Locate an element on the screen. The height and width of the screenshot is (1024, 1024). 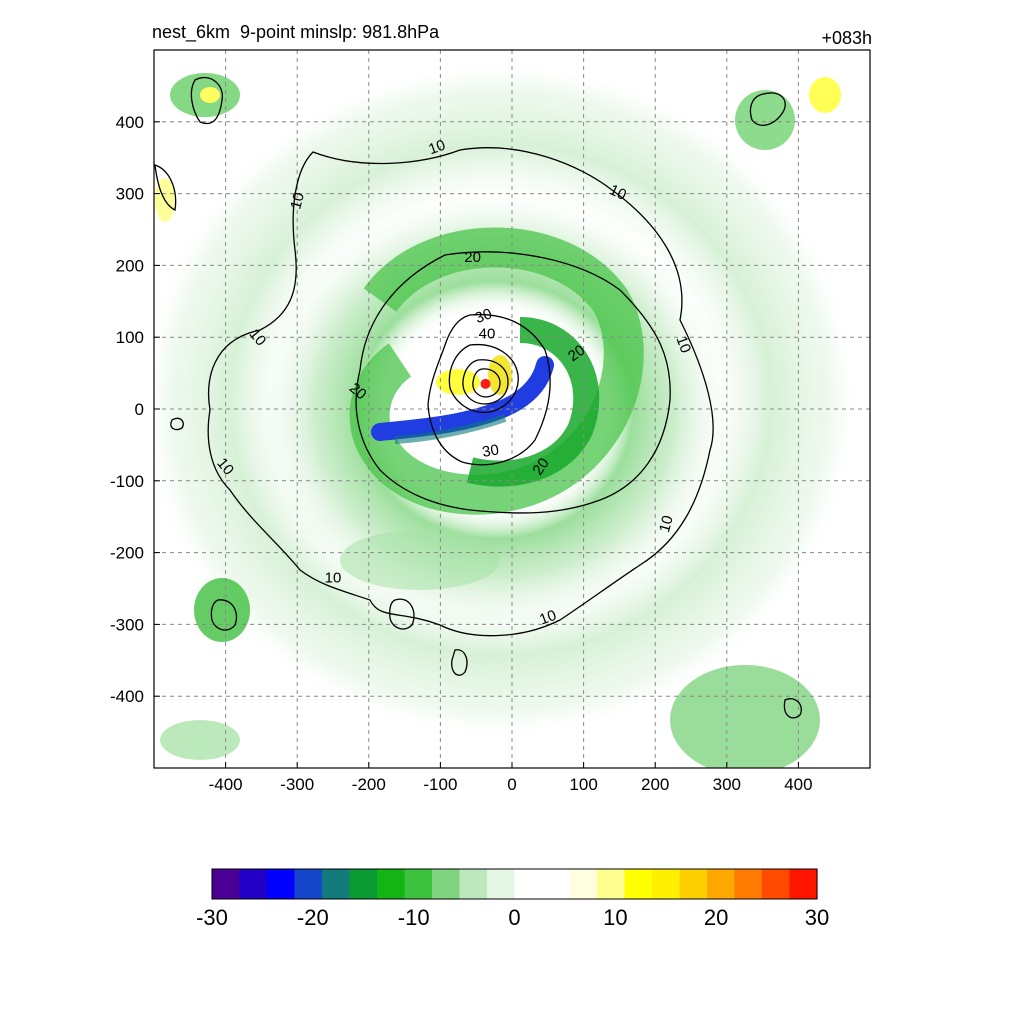
y-tick-label: -200 is located at coordinates (127, 553).